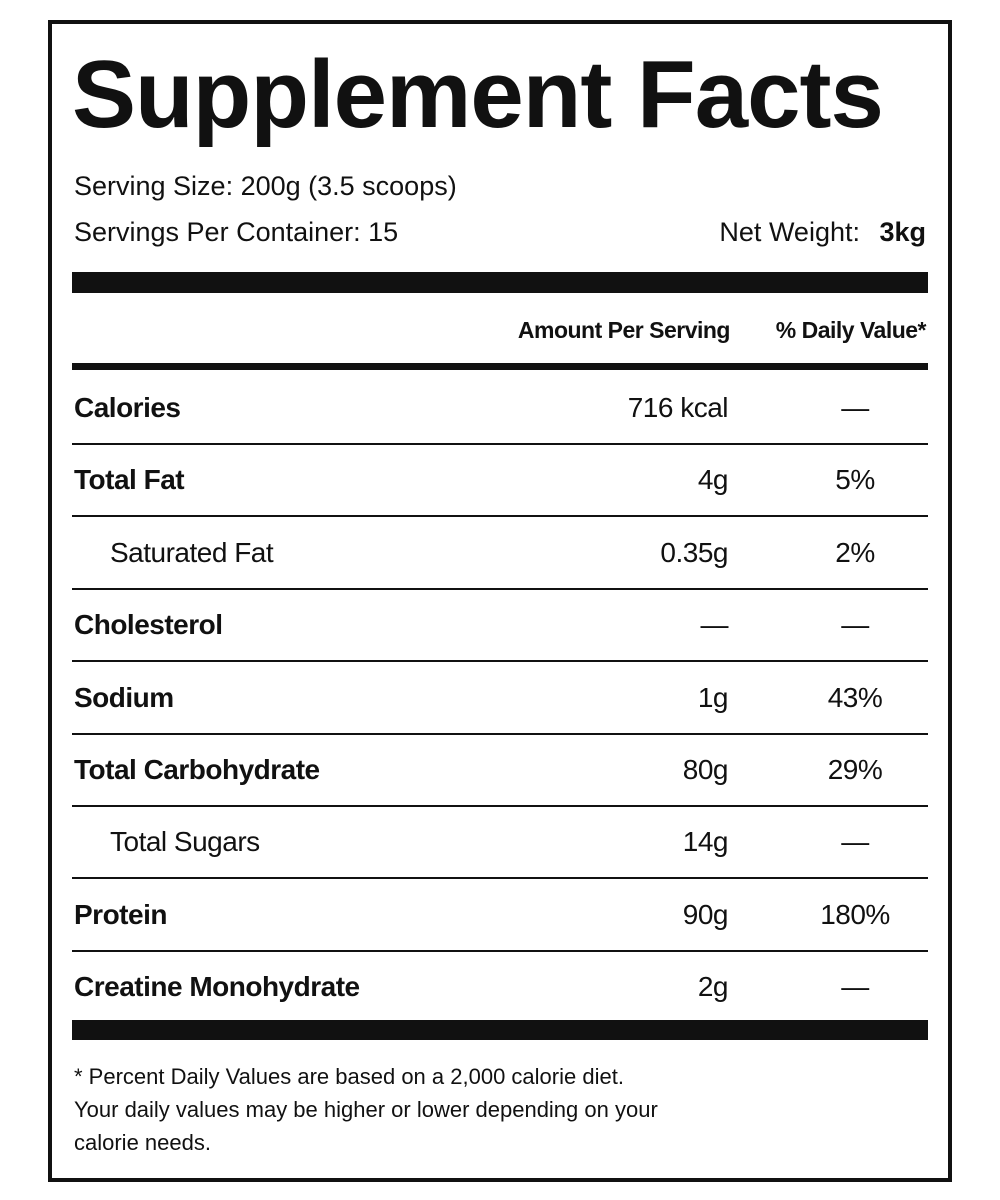 This screenshot has width=1000, height=1200. What do you see at coordinates (197, 769) in the screenshot?
I see `nutrient-name: Total Carbohydrate` at bounding box center [197, 769].